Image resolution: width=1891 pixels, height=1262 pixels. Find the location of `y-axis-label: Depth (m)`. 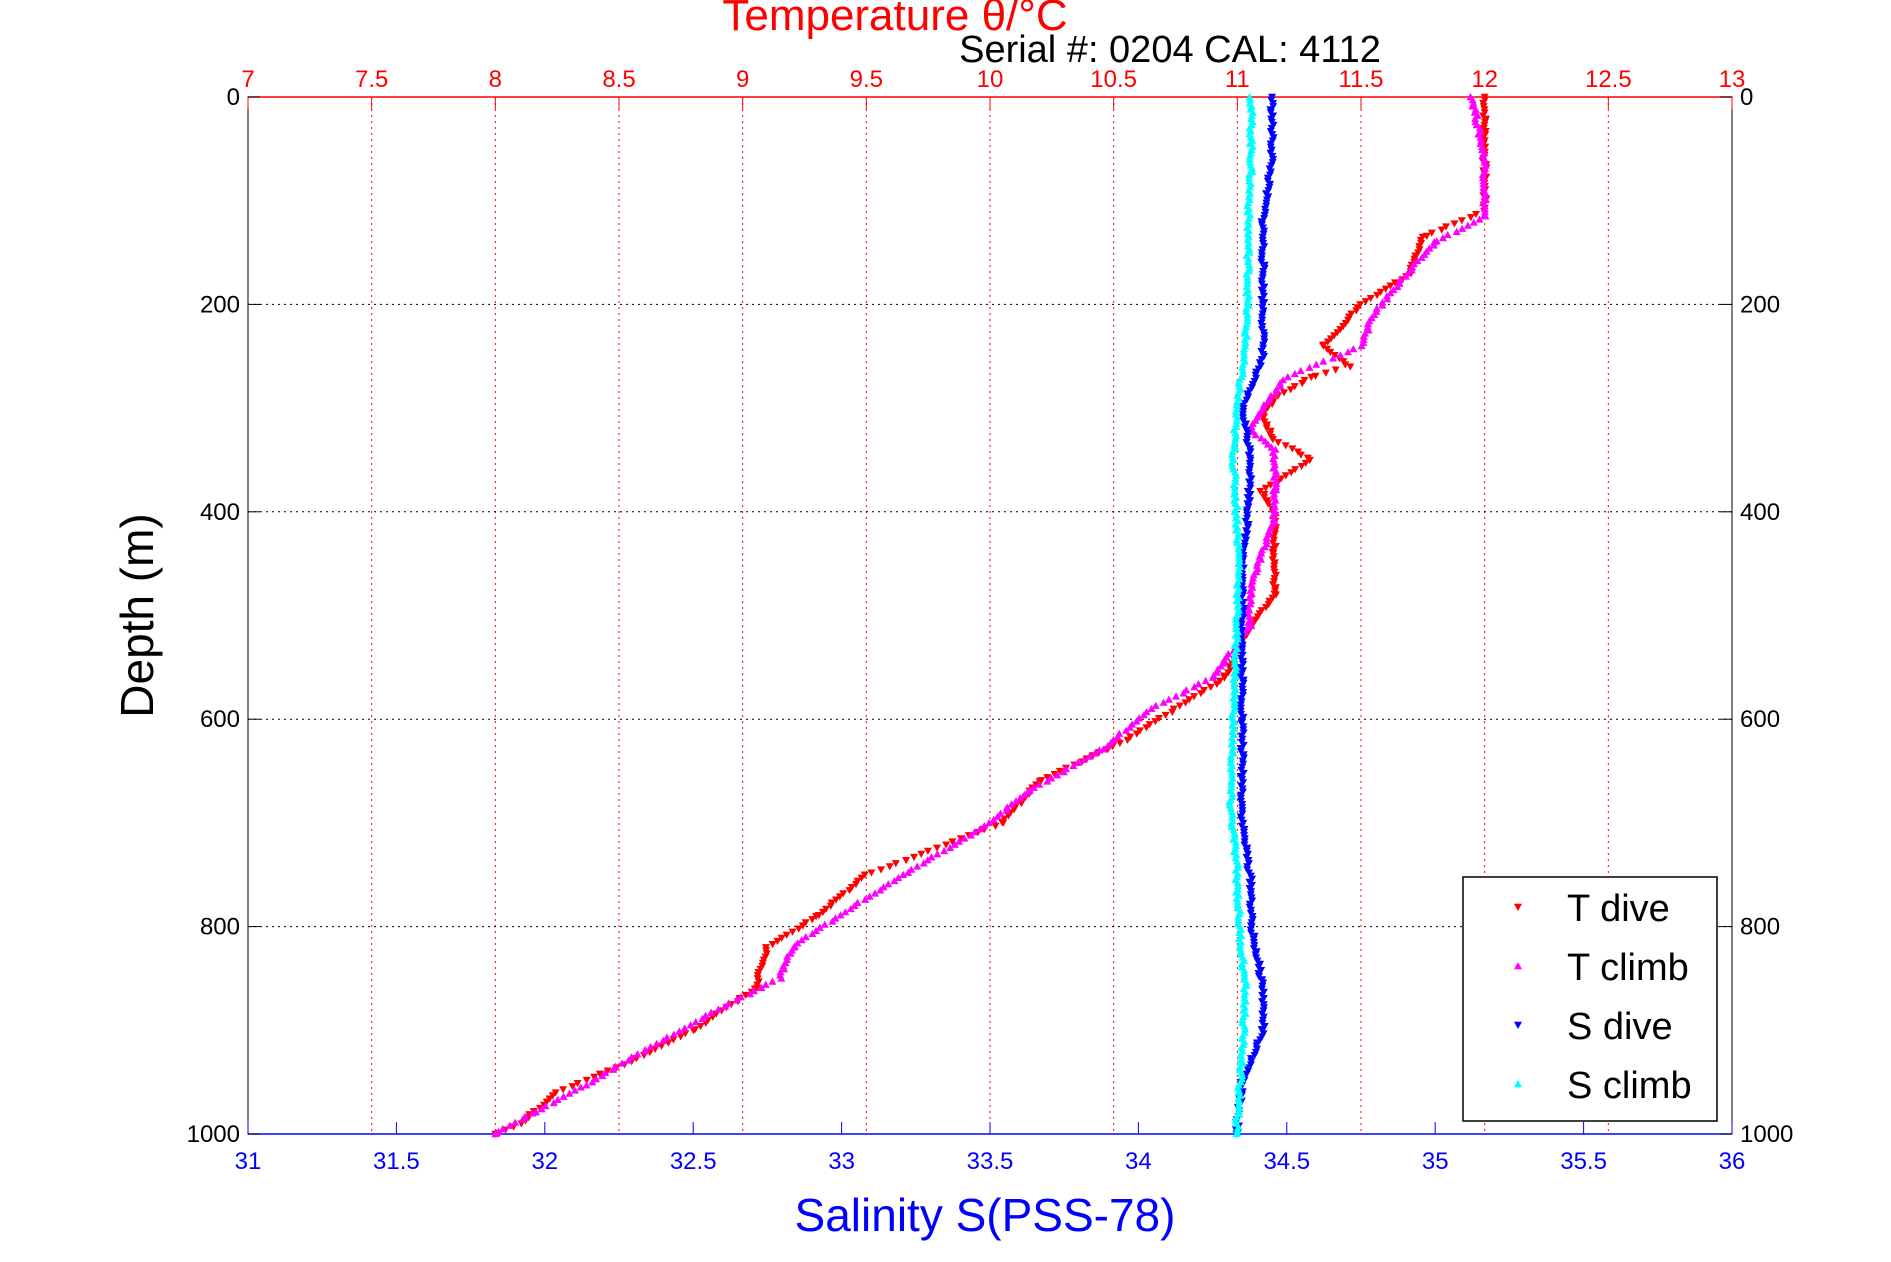

y-axis-label: Depth (m) is located at coordinates (137, 615).